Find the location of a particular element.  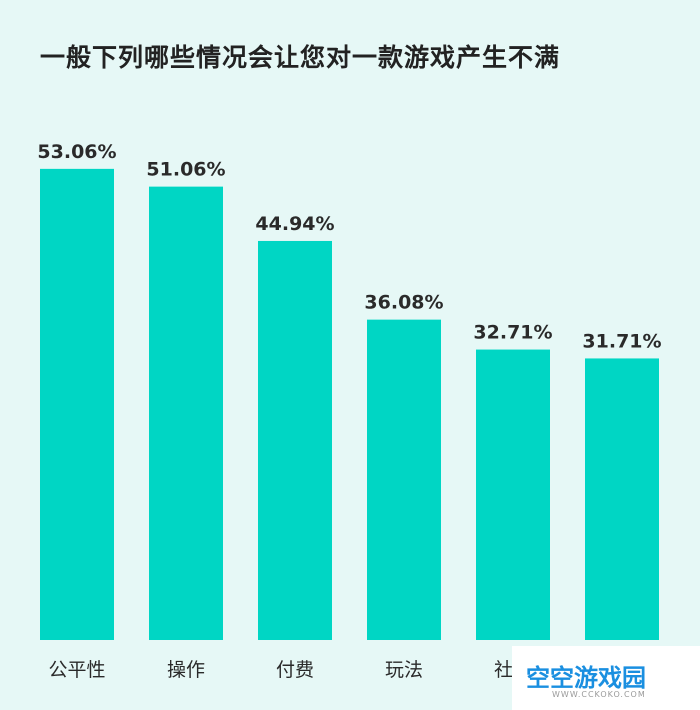

watermark-text: 空空游戏园 is located at coordinates (586, 678).